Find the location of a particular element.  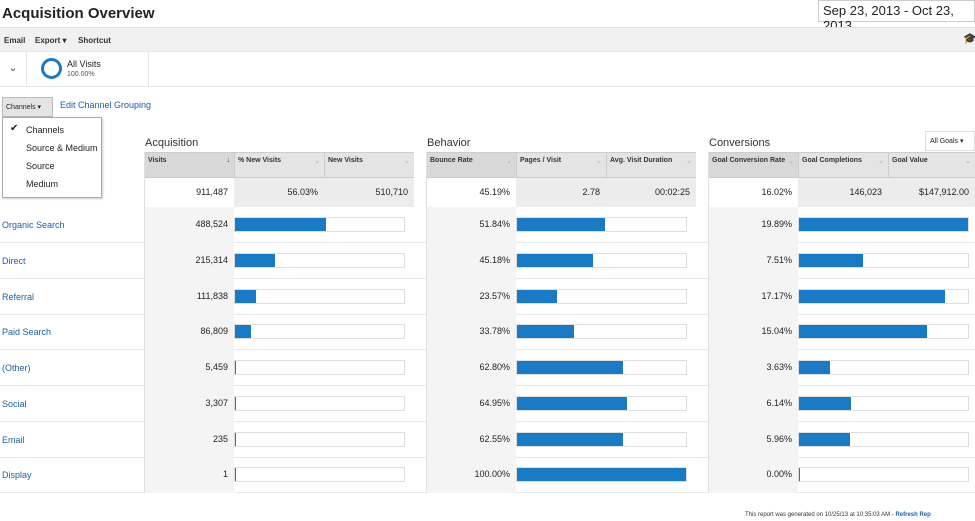

column-header: Pages / Visit ⌄ is located at coordinates (561, 165).